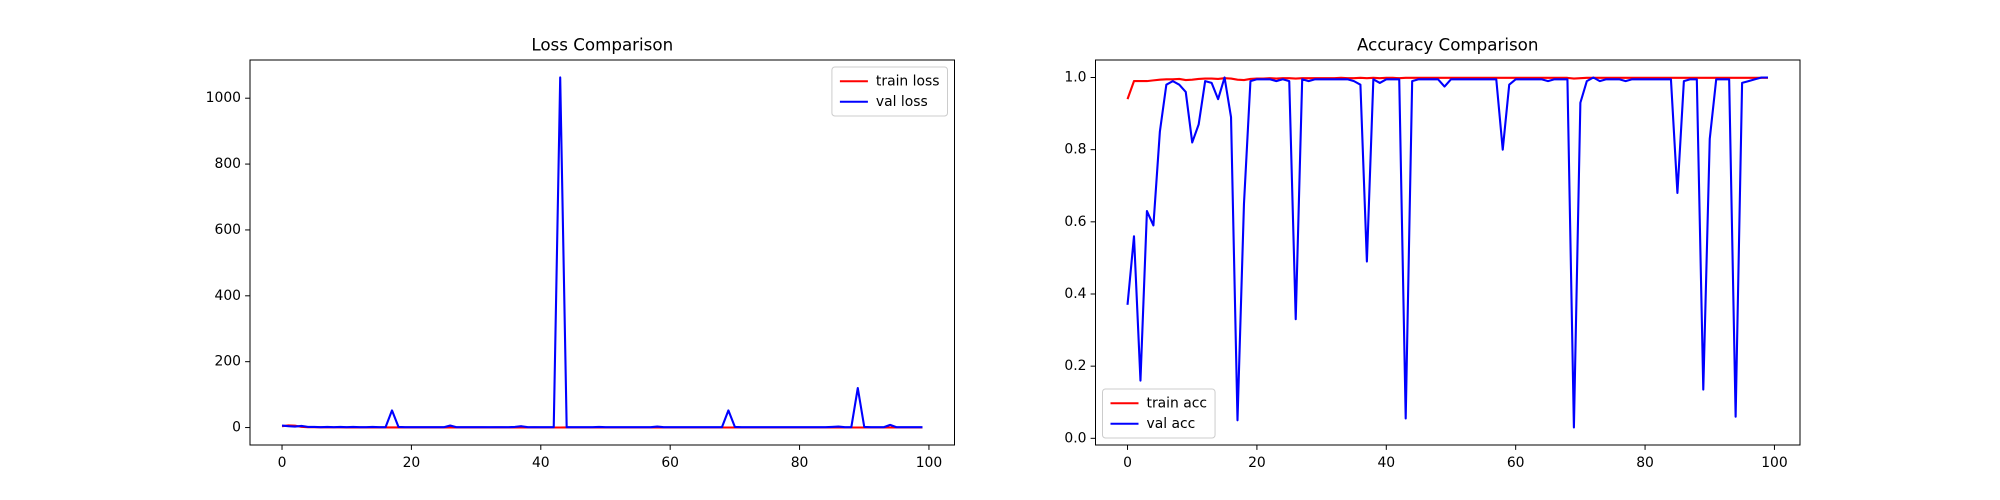  What do you see at coordinates (1447, 45) in the screenshot?
I see `chart-title: Accuracy Comparison` at bounding box center [1447, 45].